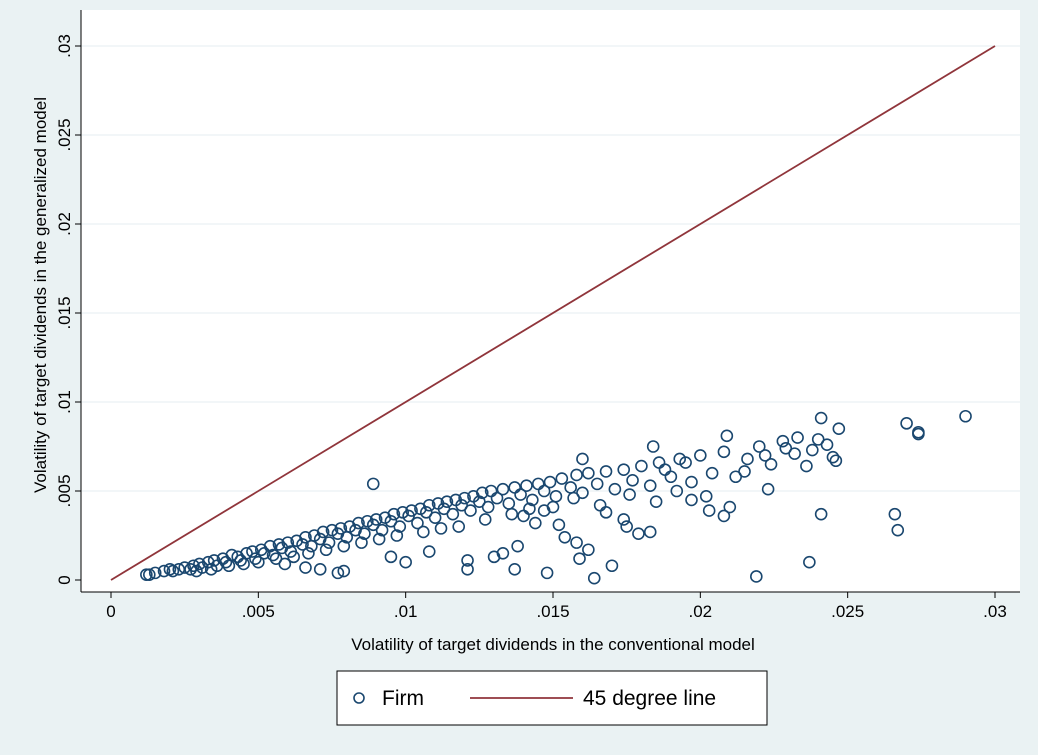 This screenshot has width=1038, height=755. I want to click on y-tick-label: .01, so click(64, 402).